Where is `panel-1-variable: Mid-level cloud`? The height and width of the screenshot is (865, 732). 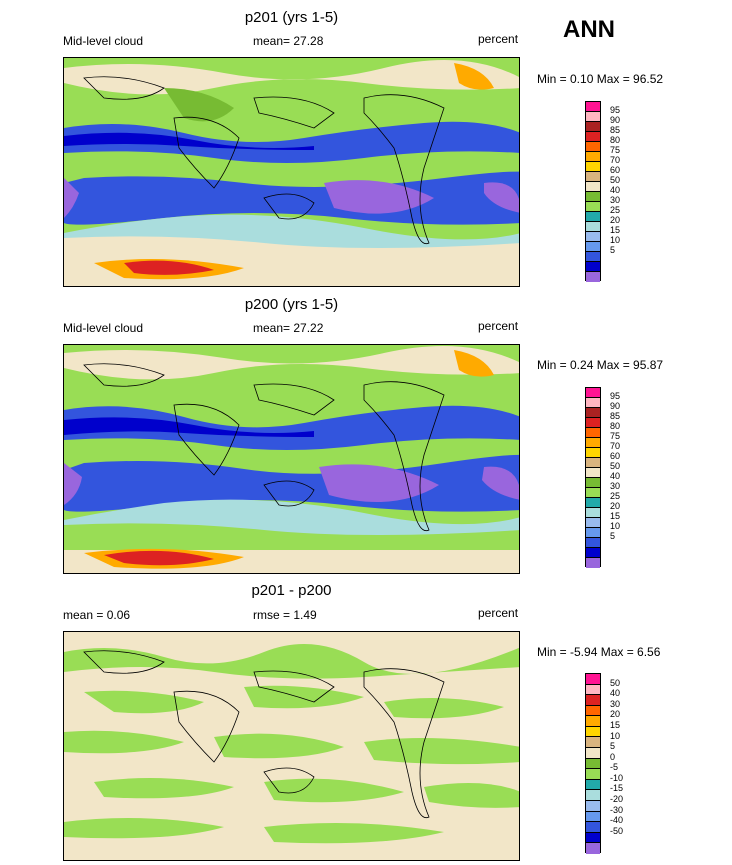
panel-1-variable: Mid-level cloud is located at coordinates (103, 41).